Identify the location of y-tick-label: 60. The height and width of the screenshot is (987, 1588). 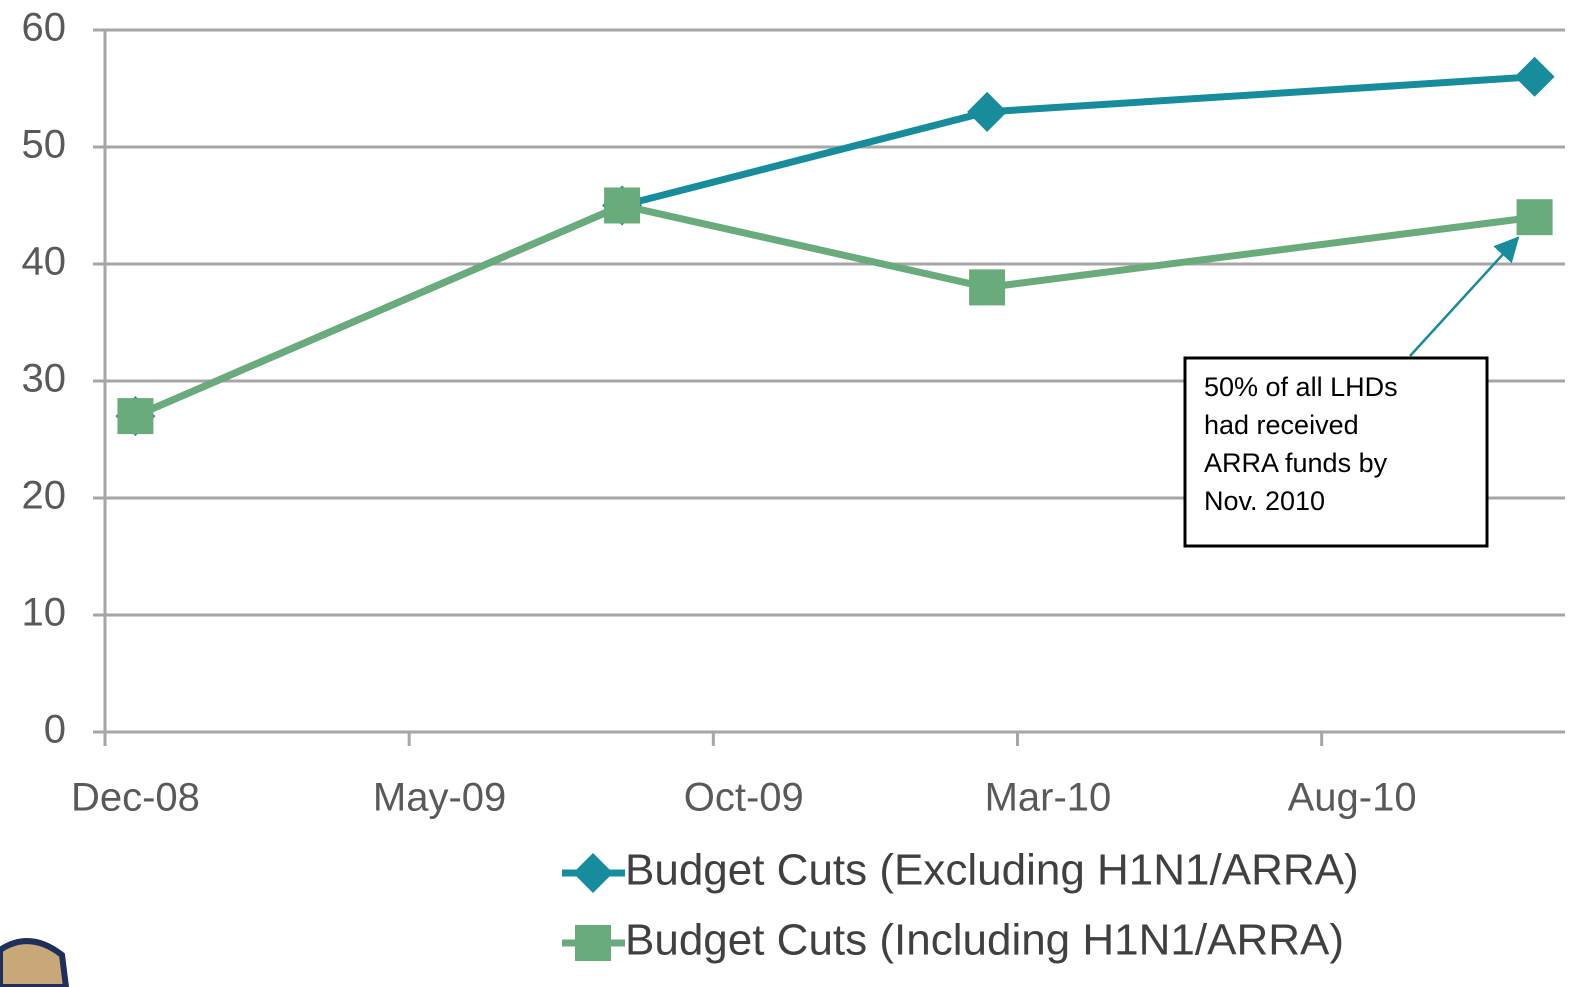
(44, 28).